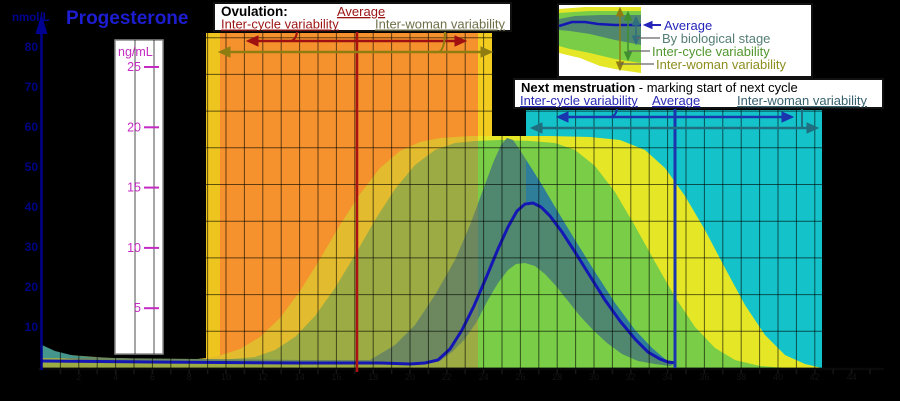  Describe the element at coordinates (688, 25) in the screenshot. I see `legend-average-label: Average` at that location.